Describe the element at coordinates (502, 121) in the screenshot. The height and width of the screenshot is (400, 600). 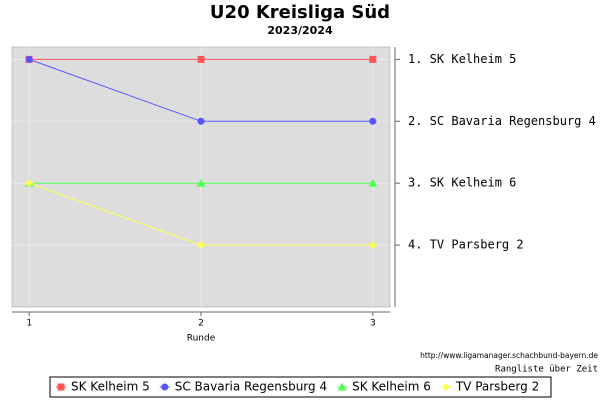
I see `y-tick-label: 2. SC Bavaria Regensburg 4` at that location.